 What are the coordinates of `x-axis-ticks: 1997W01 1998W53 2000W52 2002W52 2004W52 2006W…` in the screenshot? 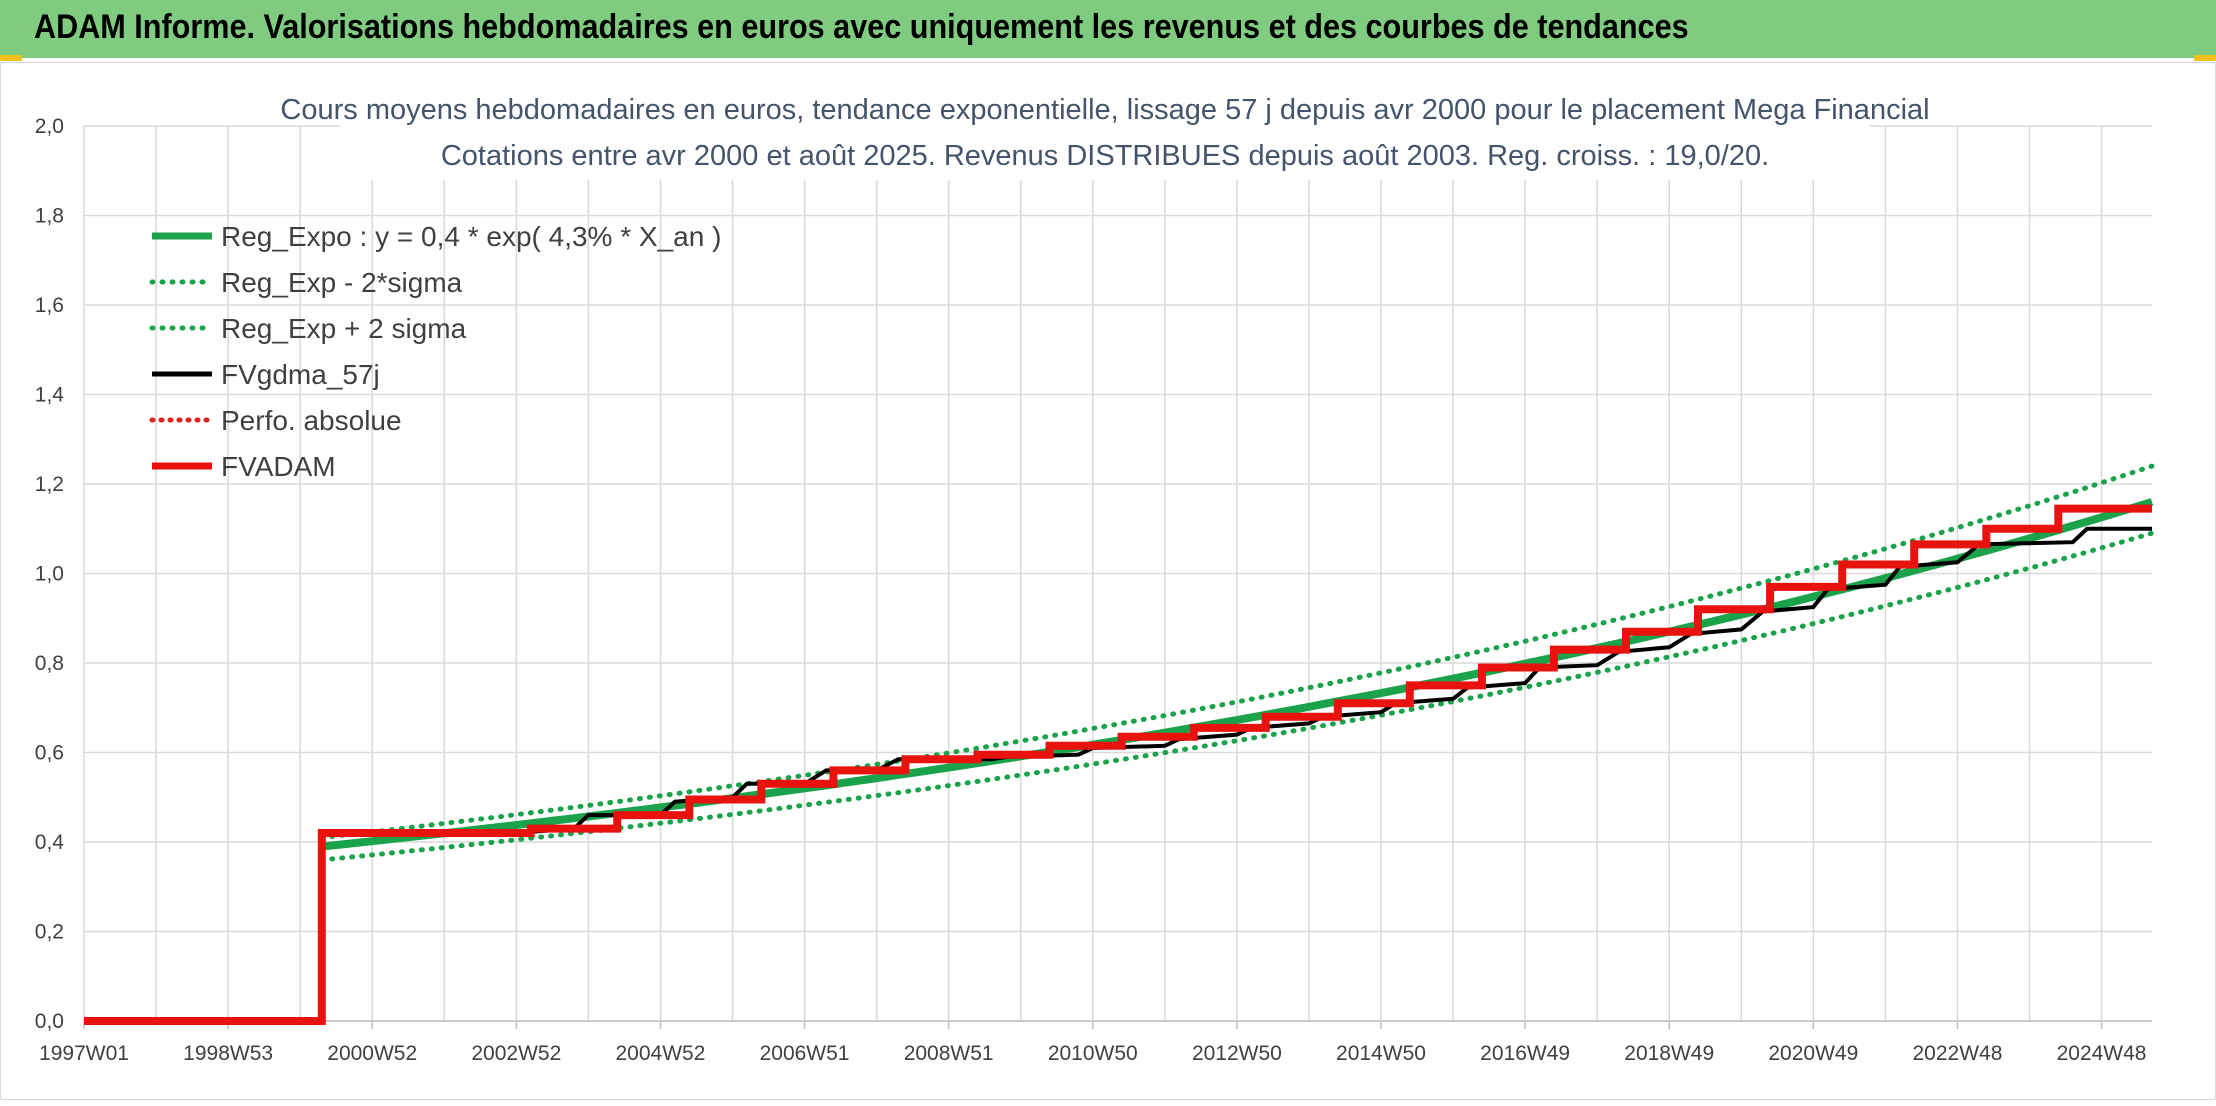 It's located at (1093, 1043).